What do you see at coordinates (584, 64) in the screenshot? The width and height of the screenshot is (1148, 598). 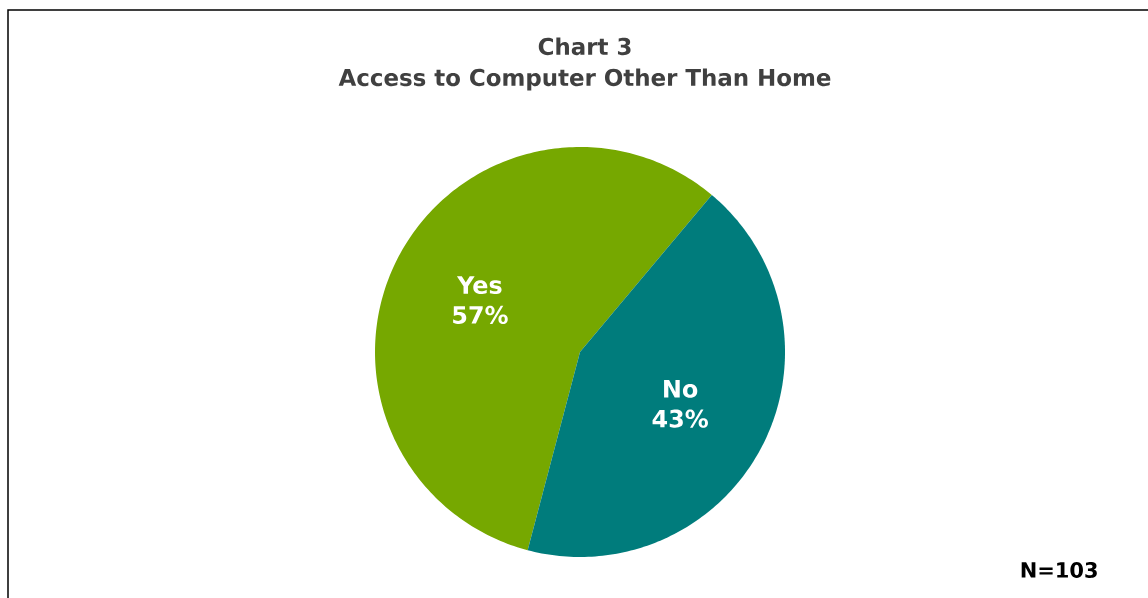 I see `chart-title: Chart 3 Access to Computer Other Than Home` at bounding box center [584, 64].